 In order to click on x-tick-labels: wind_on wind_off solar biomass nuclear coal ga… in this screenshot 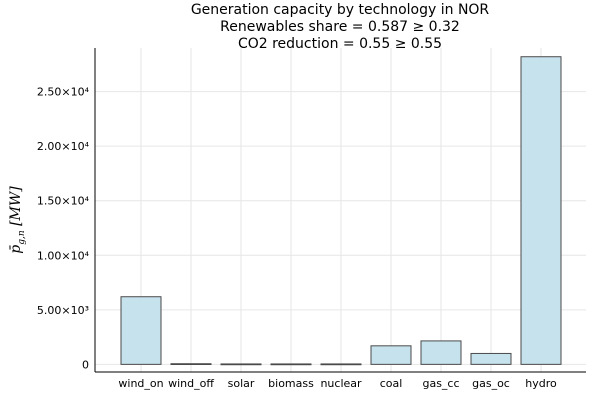, I will do `click(337, 383)`.